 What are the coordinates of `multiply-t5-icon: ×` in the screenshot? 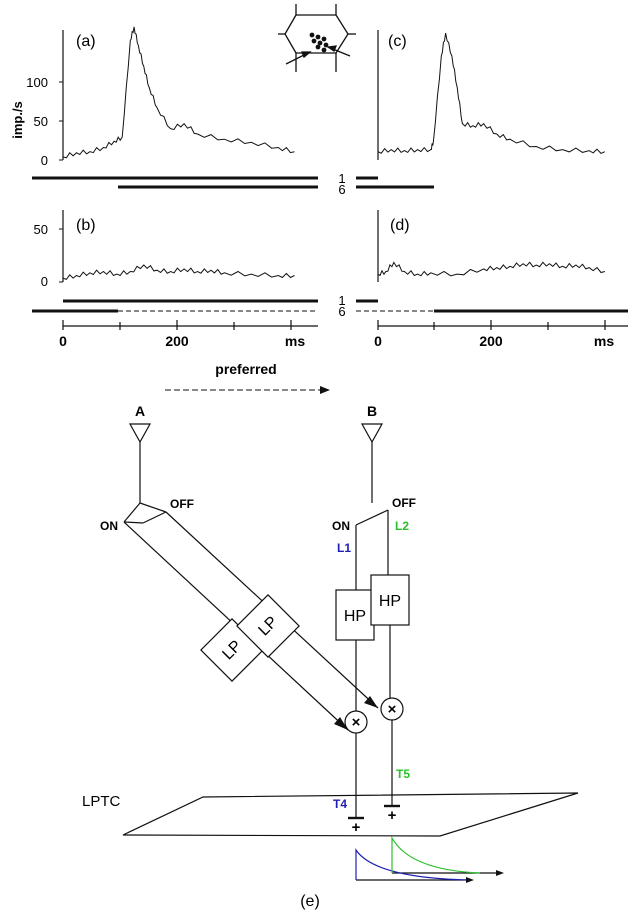 It's located at (392, 709).